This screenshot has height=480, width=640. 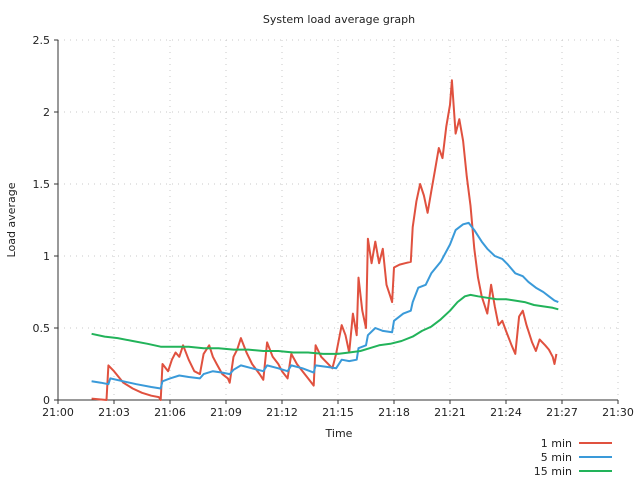 What do you see at coordinates (339, 19) in the screenshot?
I see `chart-title: System load average graph` at bounding box center [339, 19].